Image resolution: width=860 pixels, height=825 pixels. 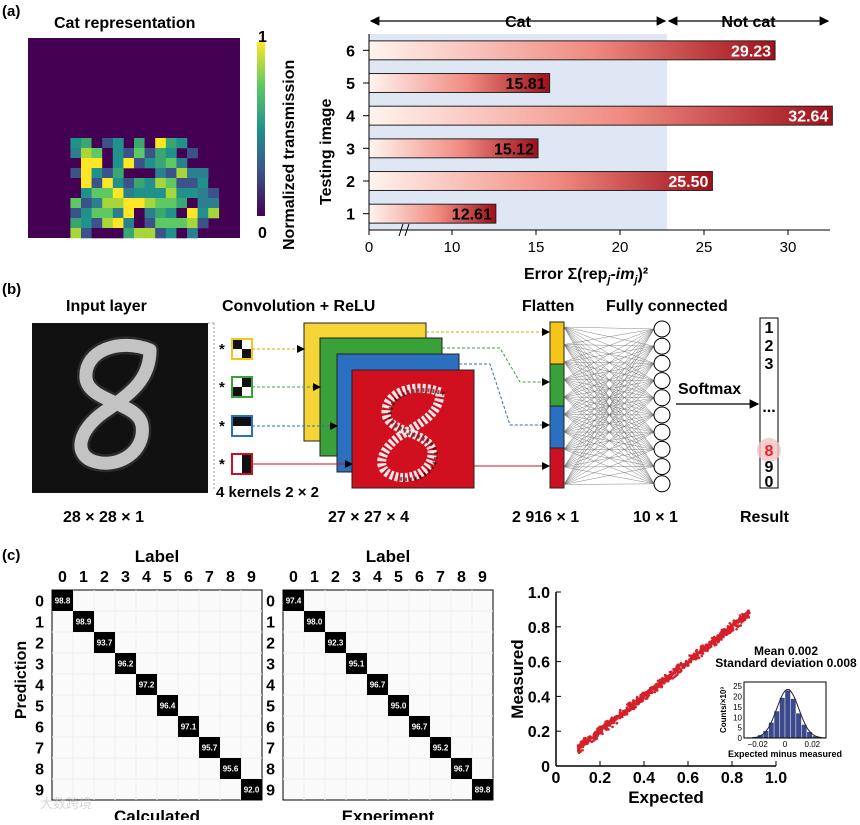 I want to click on result-title: Result, so click(x=765, y=517).